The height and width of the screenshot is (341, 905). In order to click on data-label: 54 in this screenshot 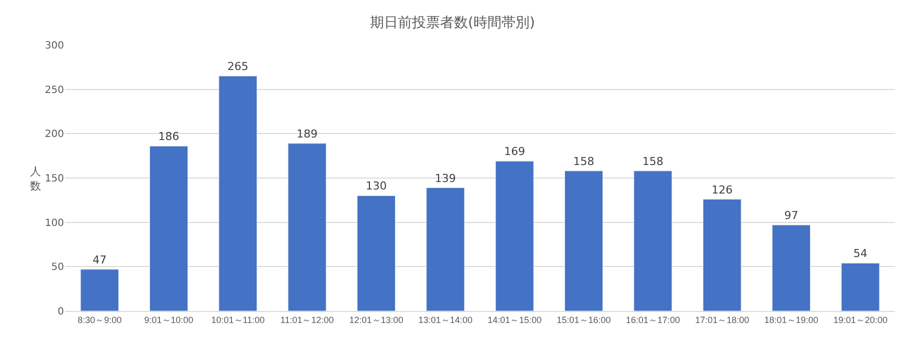, I will do `click(860, 253)`.